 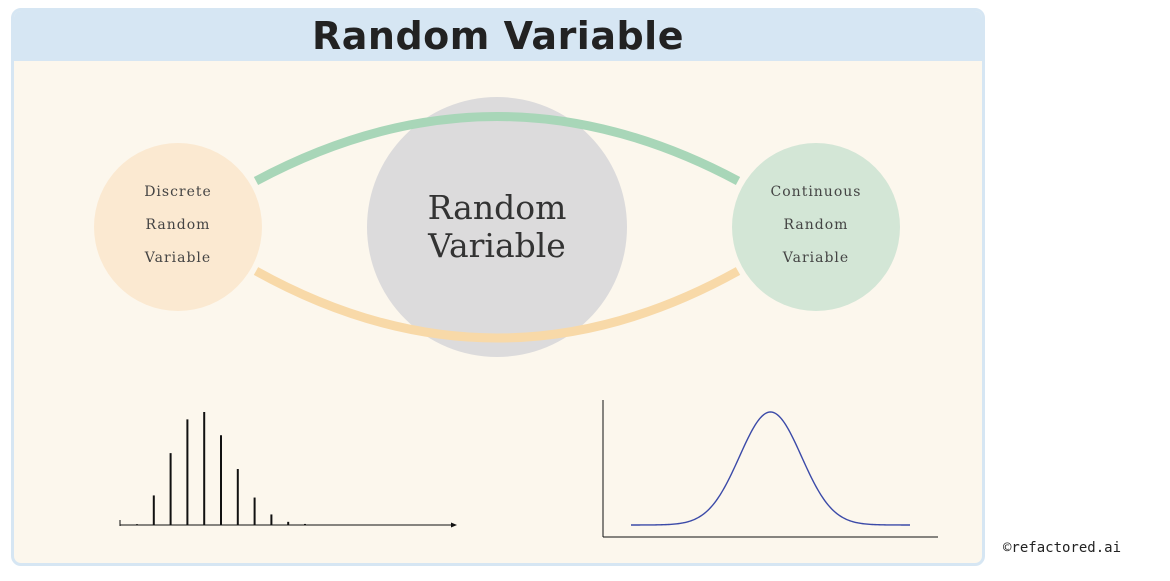 I want to click on discrete-label-line3: Variable, so click(x=178, y=258).